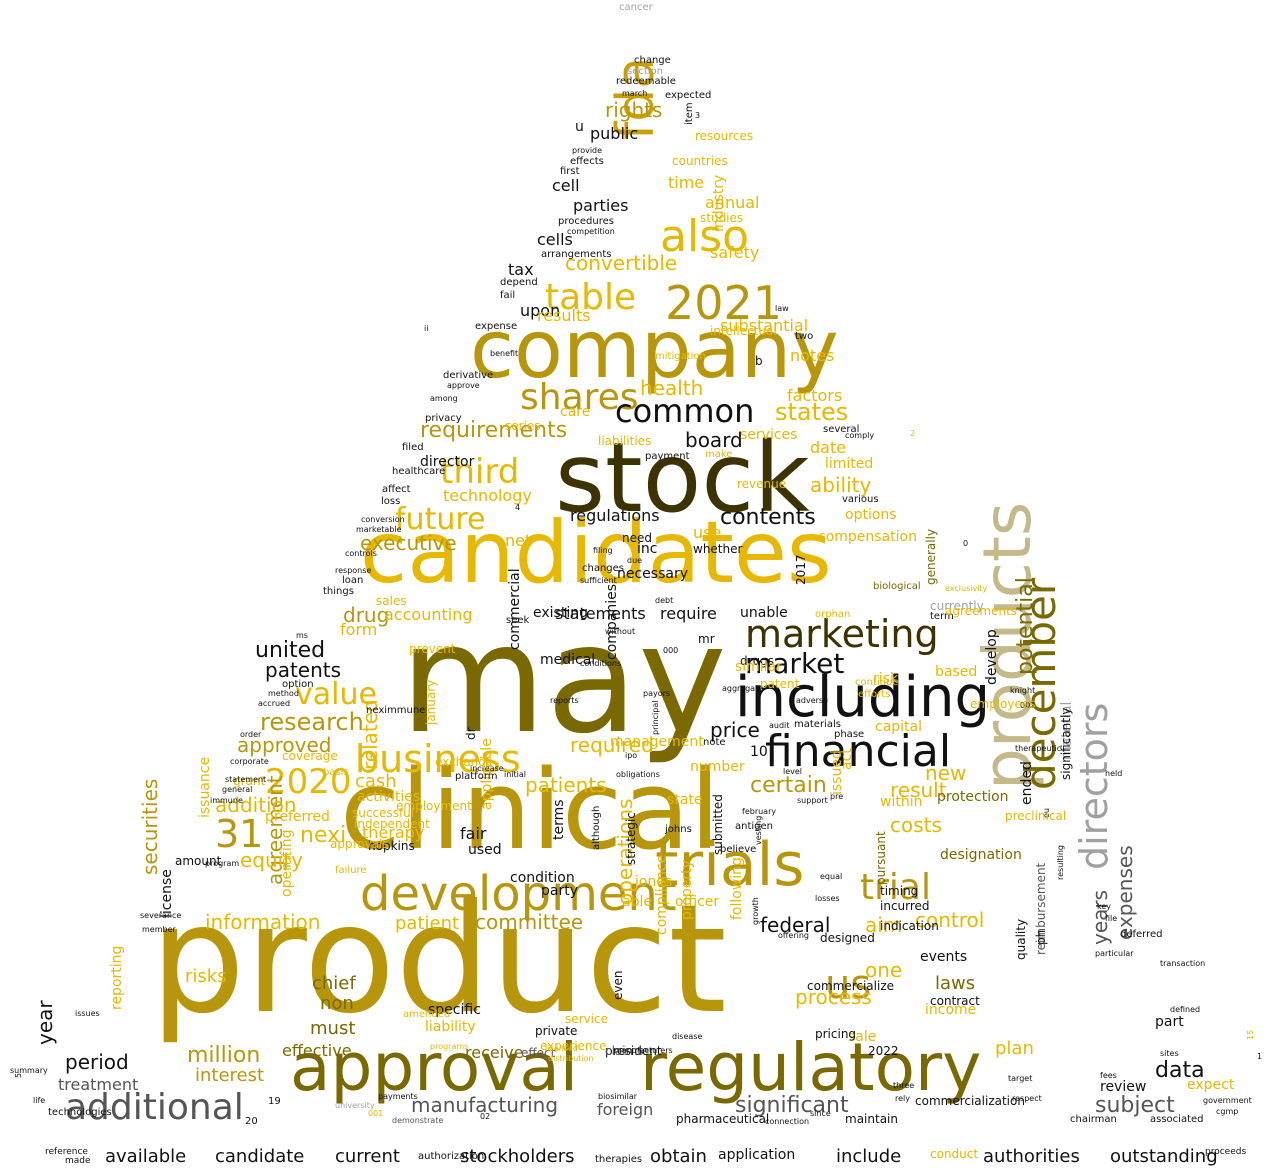 The width and height of the screenshot is (1280, 1168). I want to click on cloud-word: member, so click(159, 929).